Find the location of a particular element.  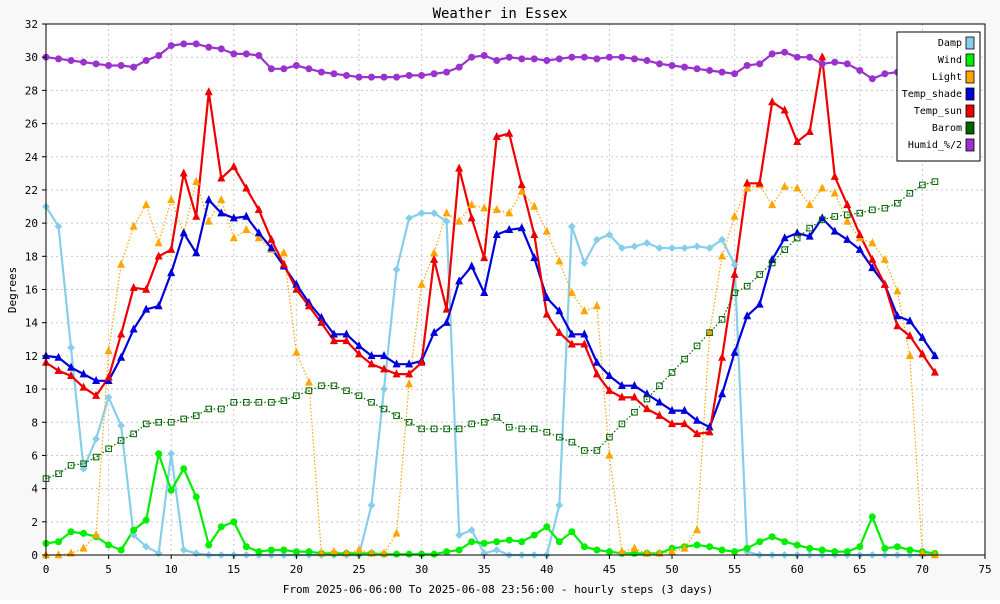

x-tick-label: 60 is located at coordinates (797, 569).